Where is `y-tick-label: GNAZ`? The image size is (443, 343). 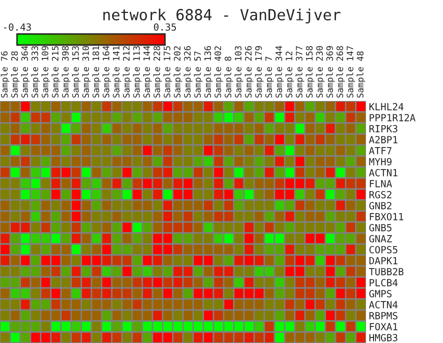
y-tick-label: GNAZ is located at coordinates (380, 238).